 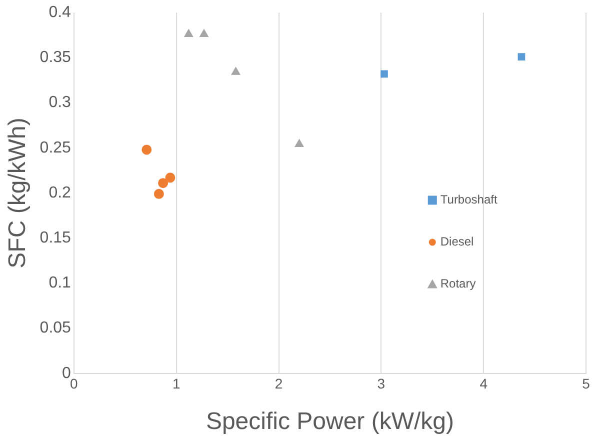 I want to click on y-tick-label: 0.3, so click(x=60, y=103).